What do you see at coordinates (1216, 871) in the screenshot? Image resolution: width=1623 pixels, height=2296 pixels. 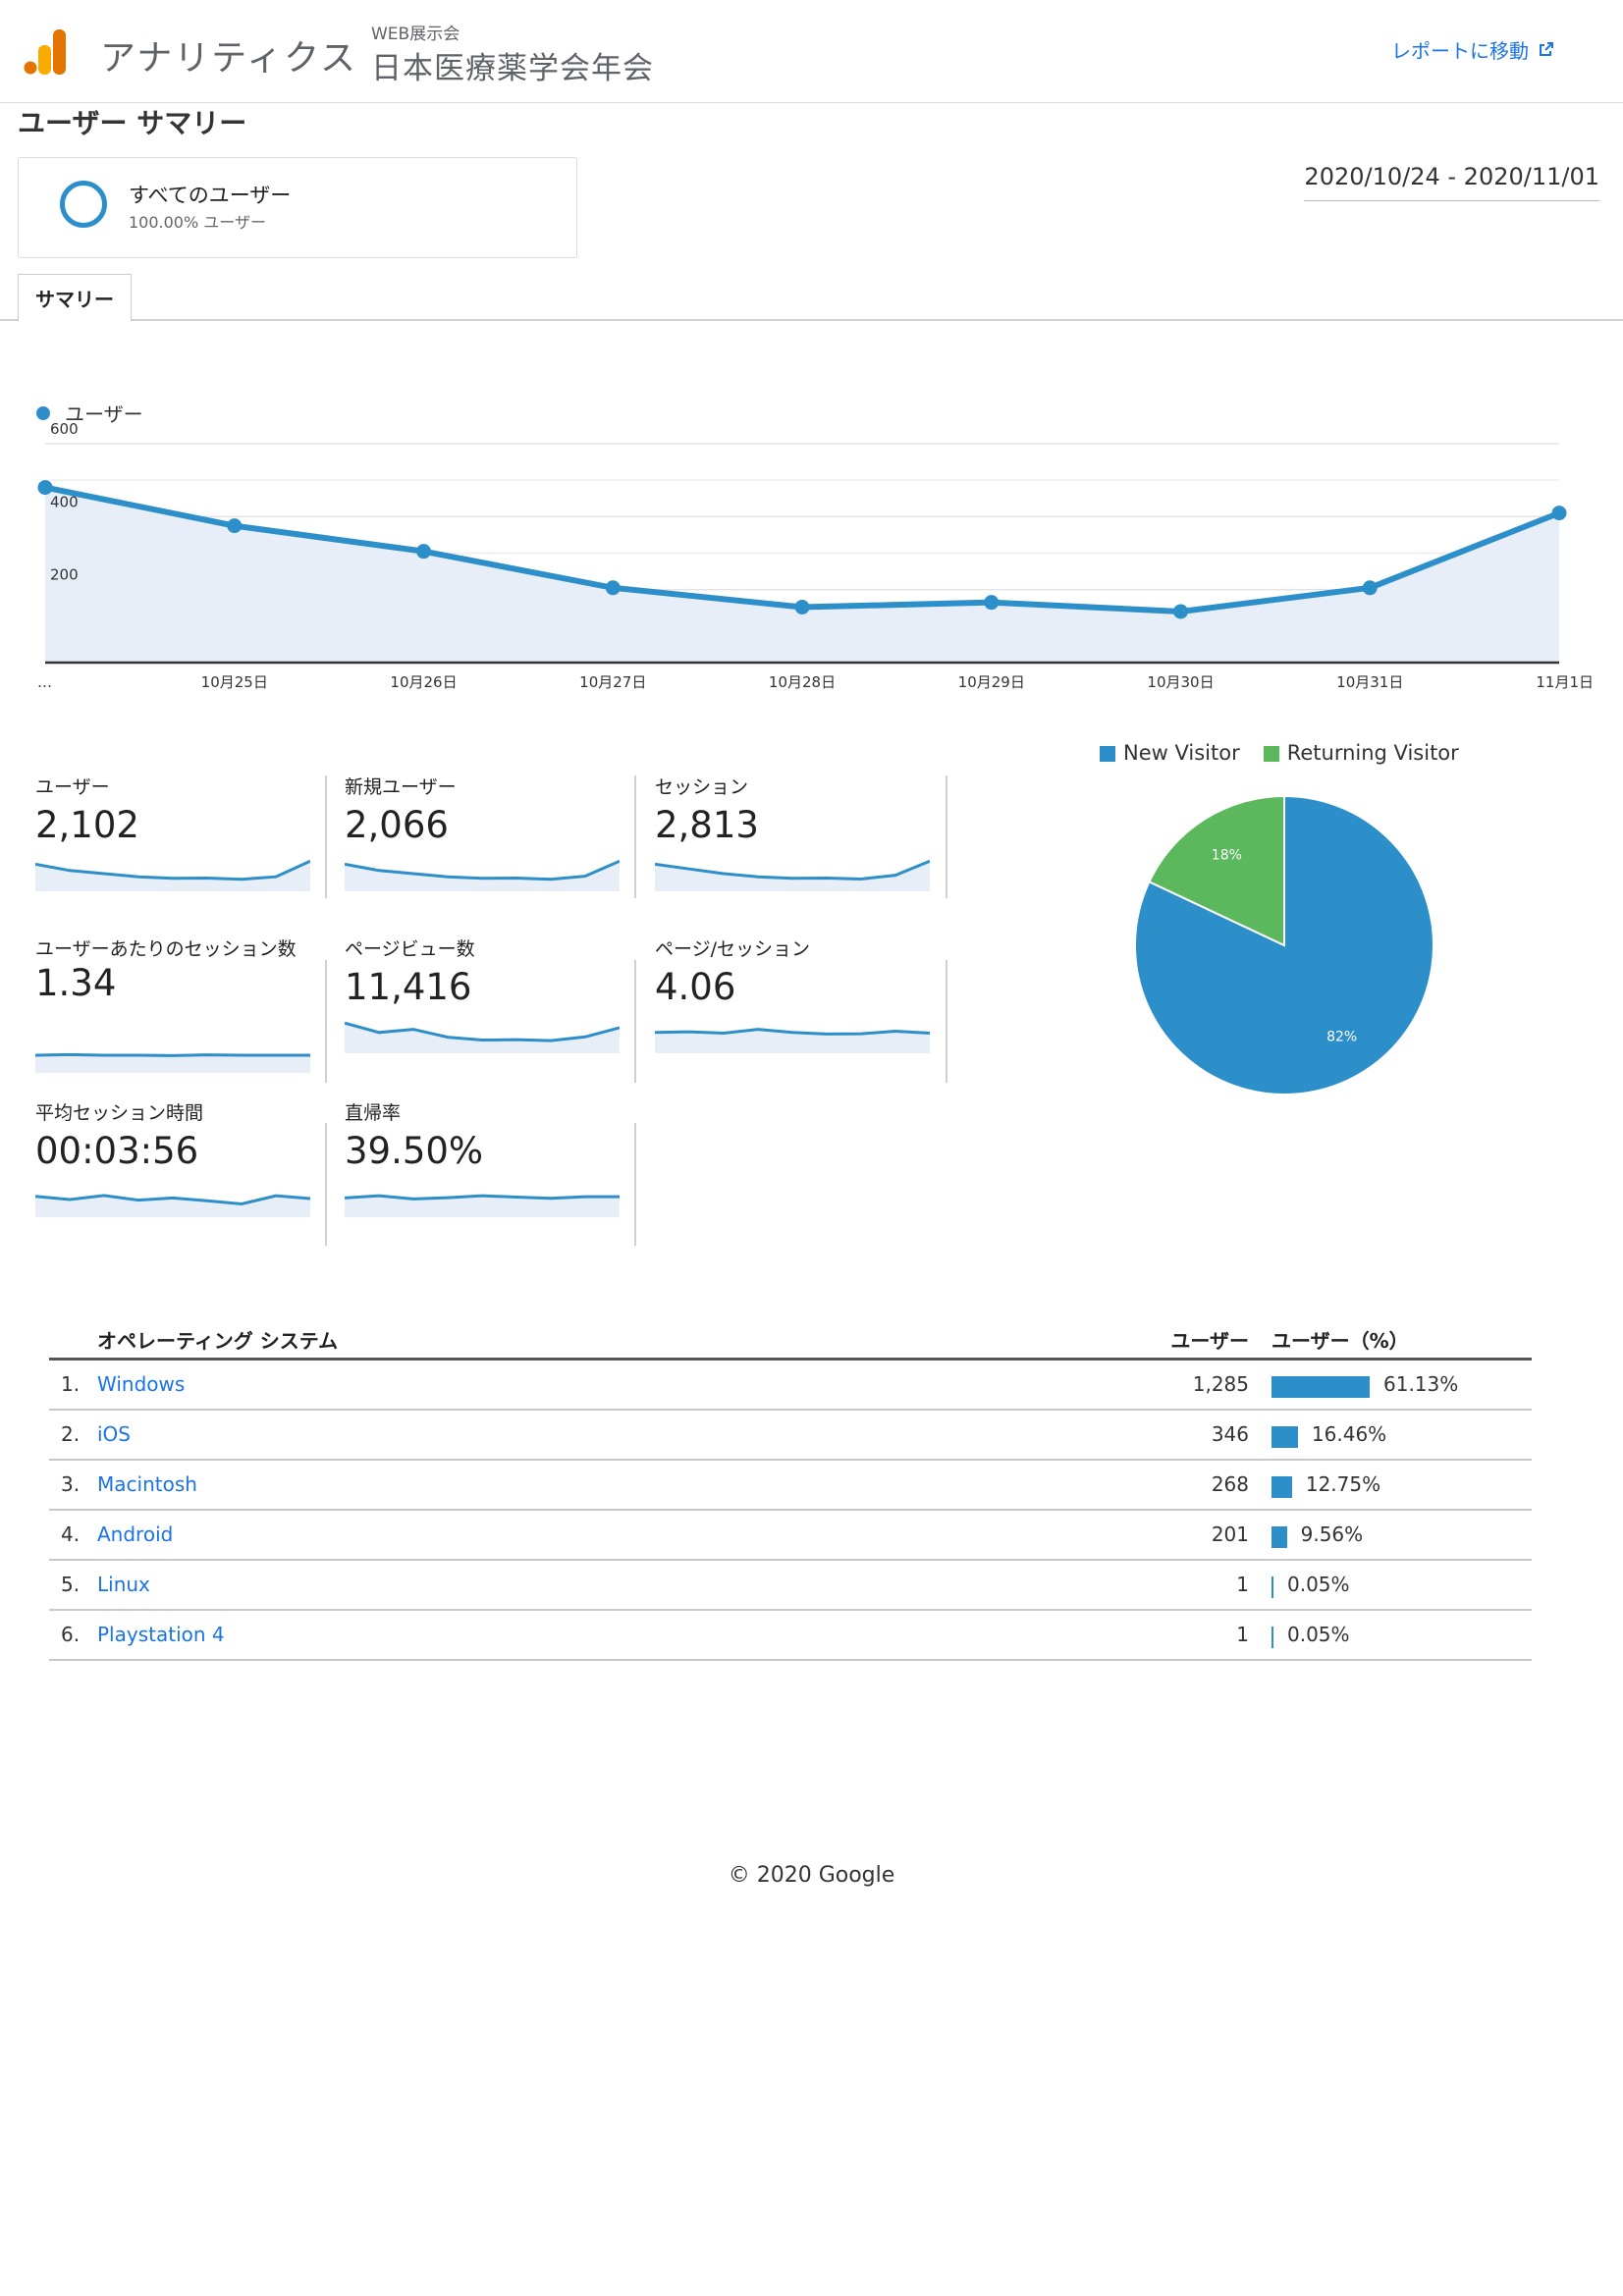 I see `pie-slice-returning-visitor` at bounding box center [1216, 871].